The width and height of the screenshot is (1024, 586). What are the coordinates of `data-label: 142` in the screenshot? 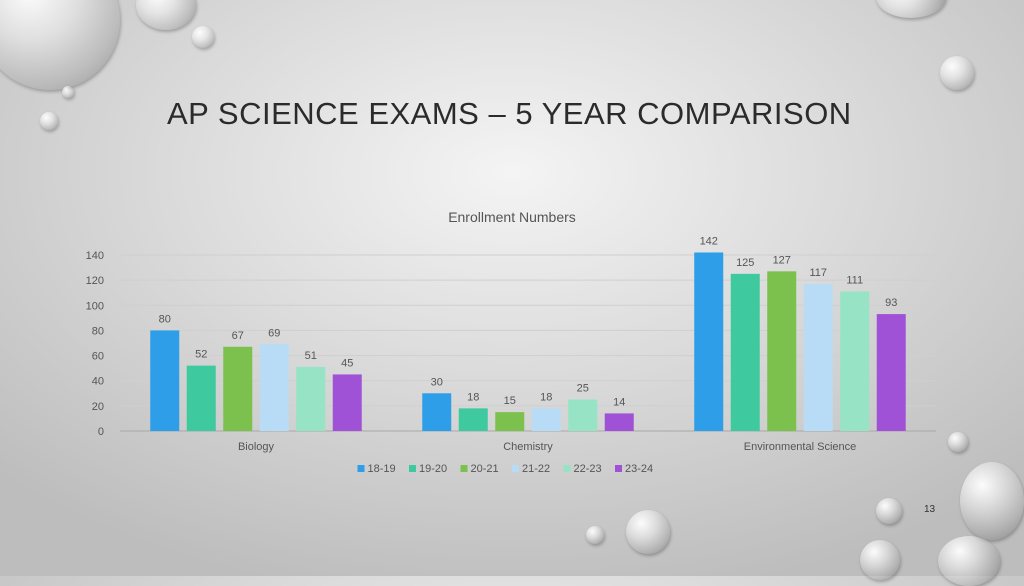 It's located at (709, 241).